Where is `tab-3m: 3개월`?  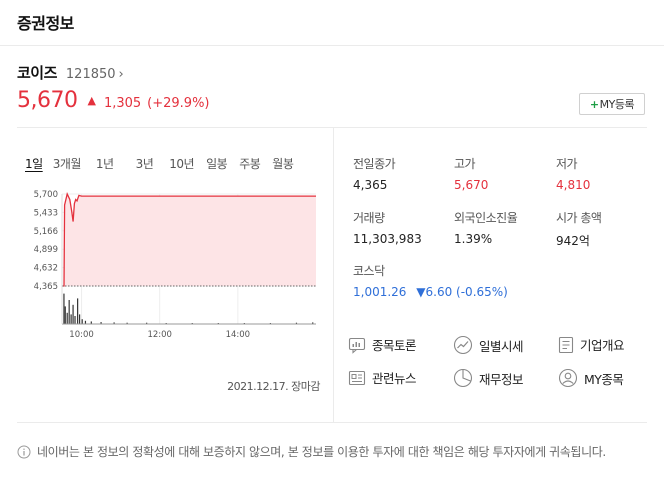
tab-3m: 3개월 is located at coordinates (67, 164).